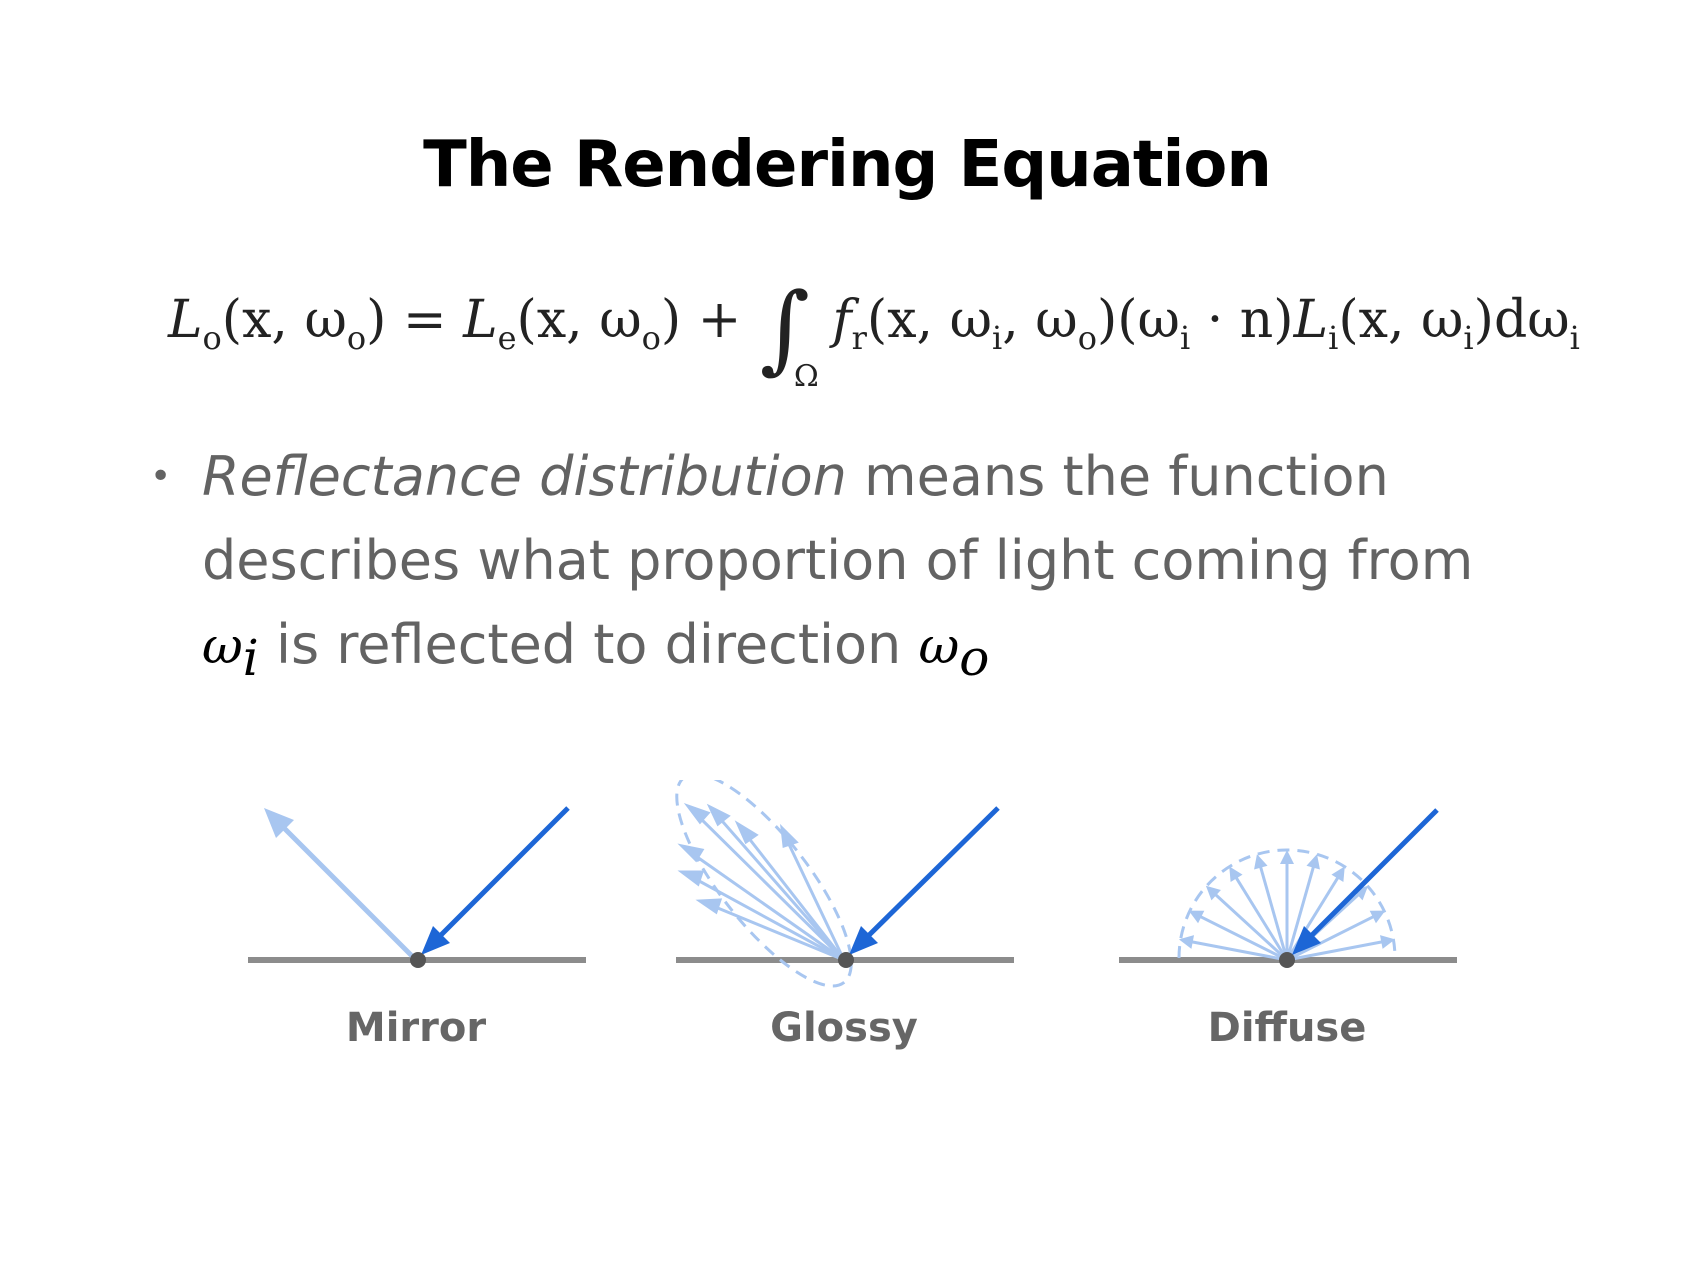 This screenshot has width=1694, height=1270. I want to click on glossy-lobe-outline, so click(764, 884).